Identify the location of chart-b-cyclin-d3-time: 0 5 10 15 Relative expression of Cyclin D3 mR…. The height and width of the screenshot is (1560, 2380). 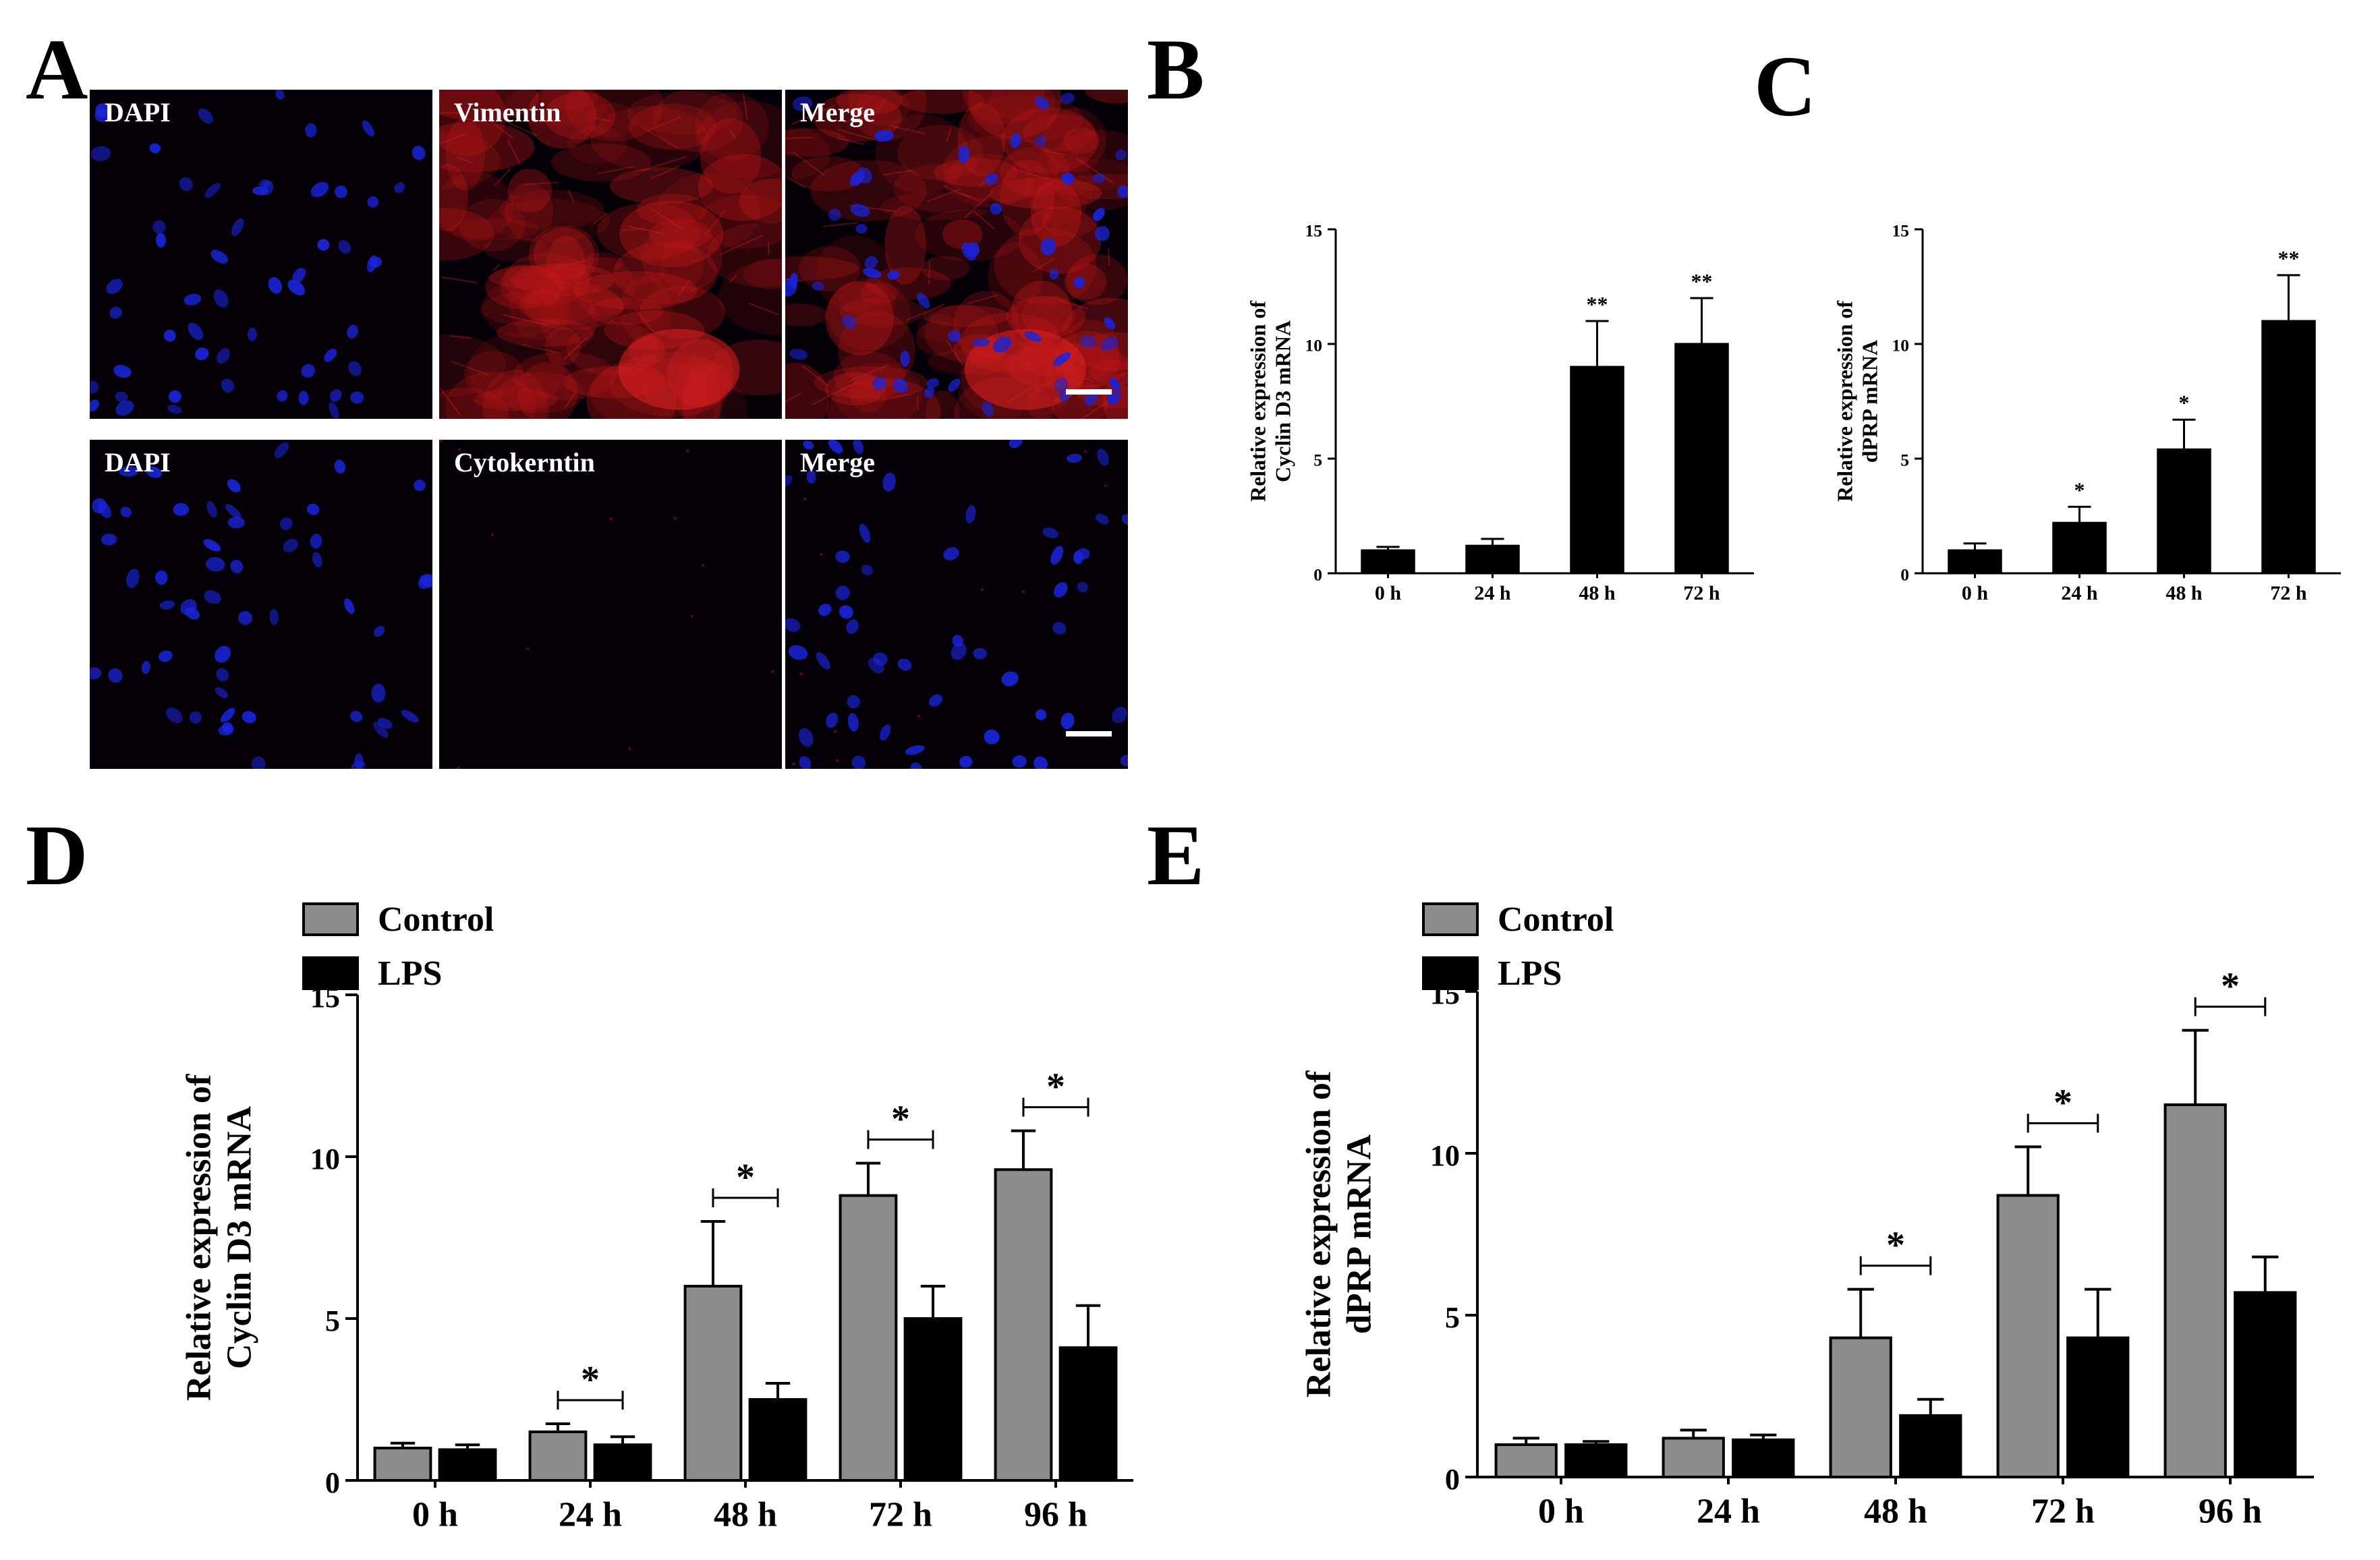
(1500, 412).